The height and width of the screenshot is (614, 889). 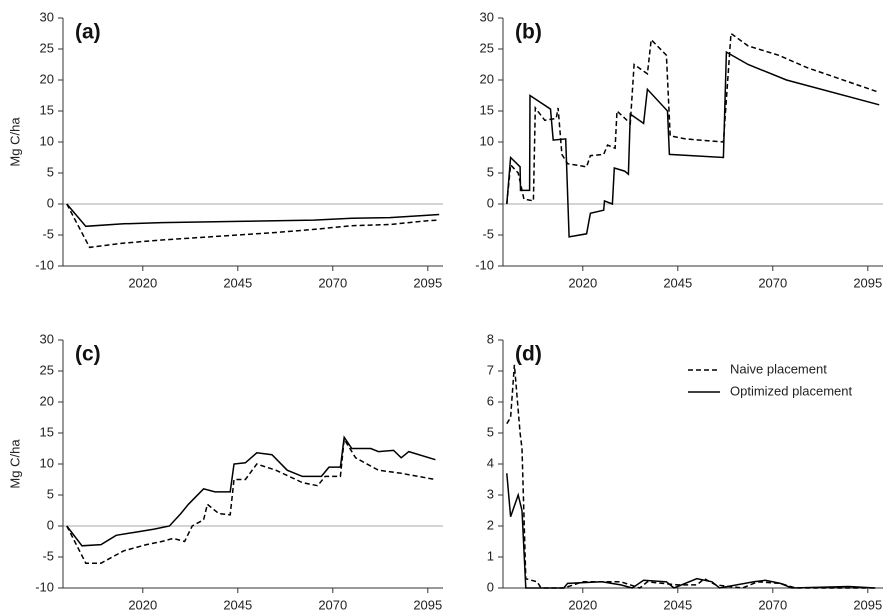 What do you see at coordinates (791, 390) in the screenshot?
I see `legend-label: Optimized placement` at bounding box center [791, 390].